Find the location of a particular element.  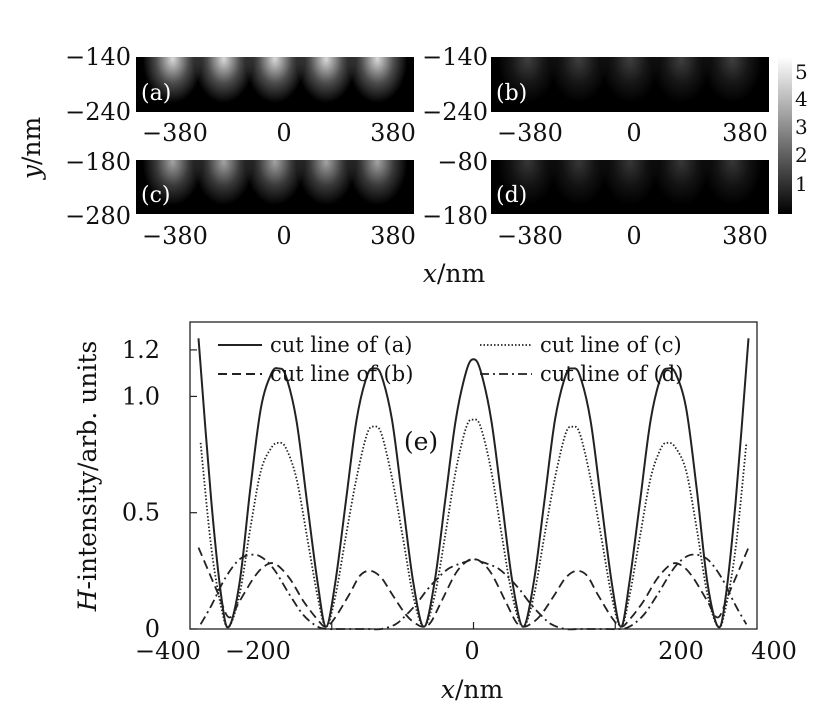

legend-label-b: cut line of (b) is located at coordinates (341, 374).